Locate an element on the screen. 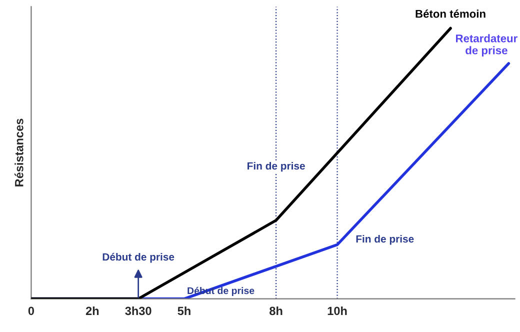  x-tick-label: 8h is located at coordinates (276, 311).